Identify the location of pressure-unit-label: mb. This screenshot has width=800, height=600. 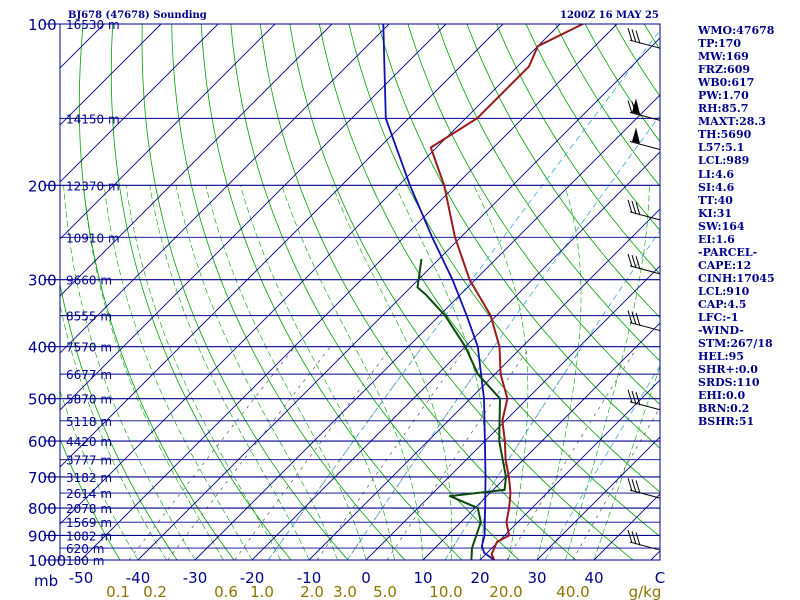
(46, 581).